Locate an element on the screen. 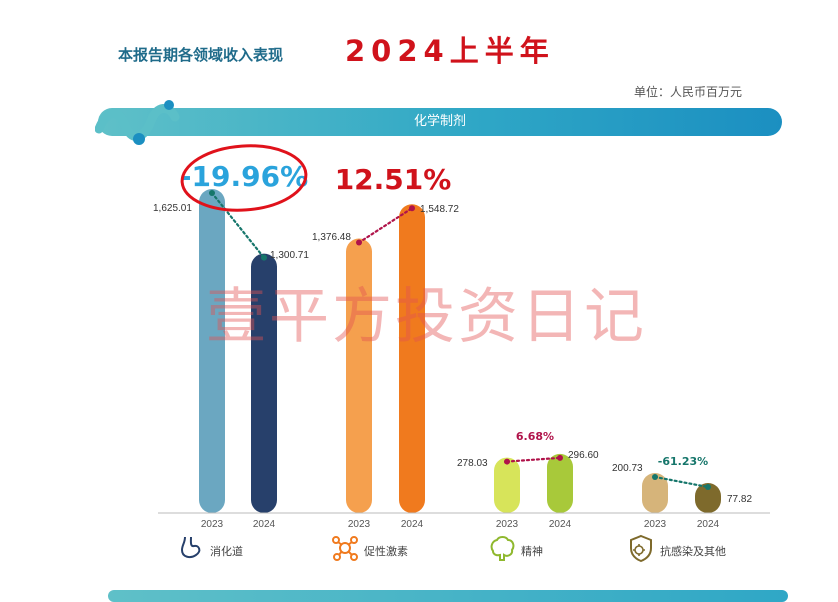 The height and width of the screenshot is (602, 838). molecule-icon is located at coordinates (345, 548).